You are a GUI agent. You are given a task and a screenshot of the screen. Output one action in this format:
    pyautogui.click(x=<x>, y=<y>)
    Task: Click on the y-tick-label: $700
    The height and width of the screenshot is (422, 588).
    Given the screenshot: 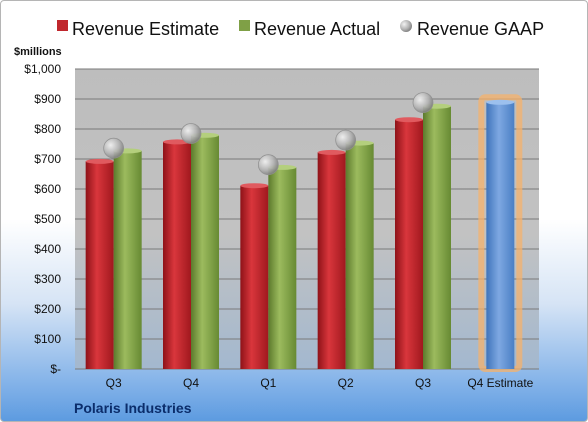 What is the action you would take?
    pyautogui.click(x=47, y=159)
    